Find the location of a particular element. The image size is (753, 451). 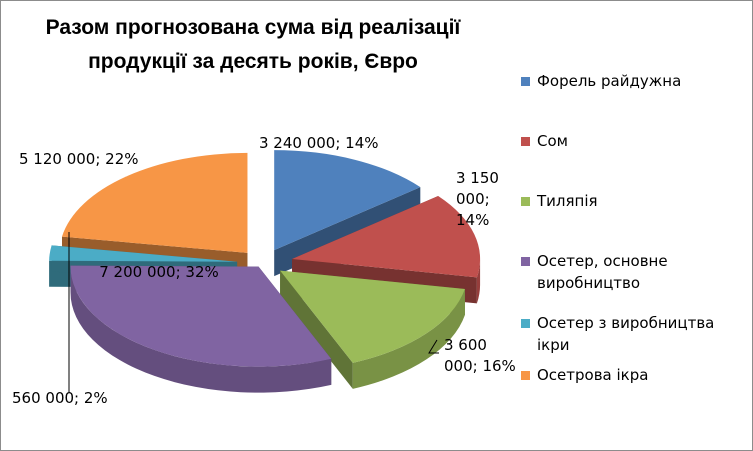

legend-label-3-line-0: Осетер, основне is located at coordinates (602, 261).